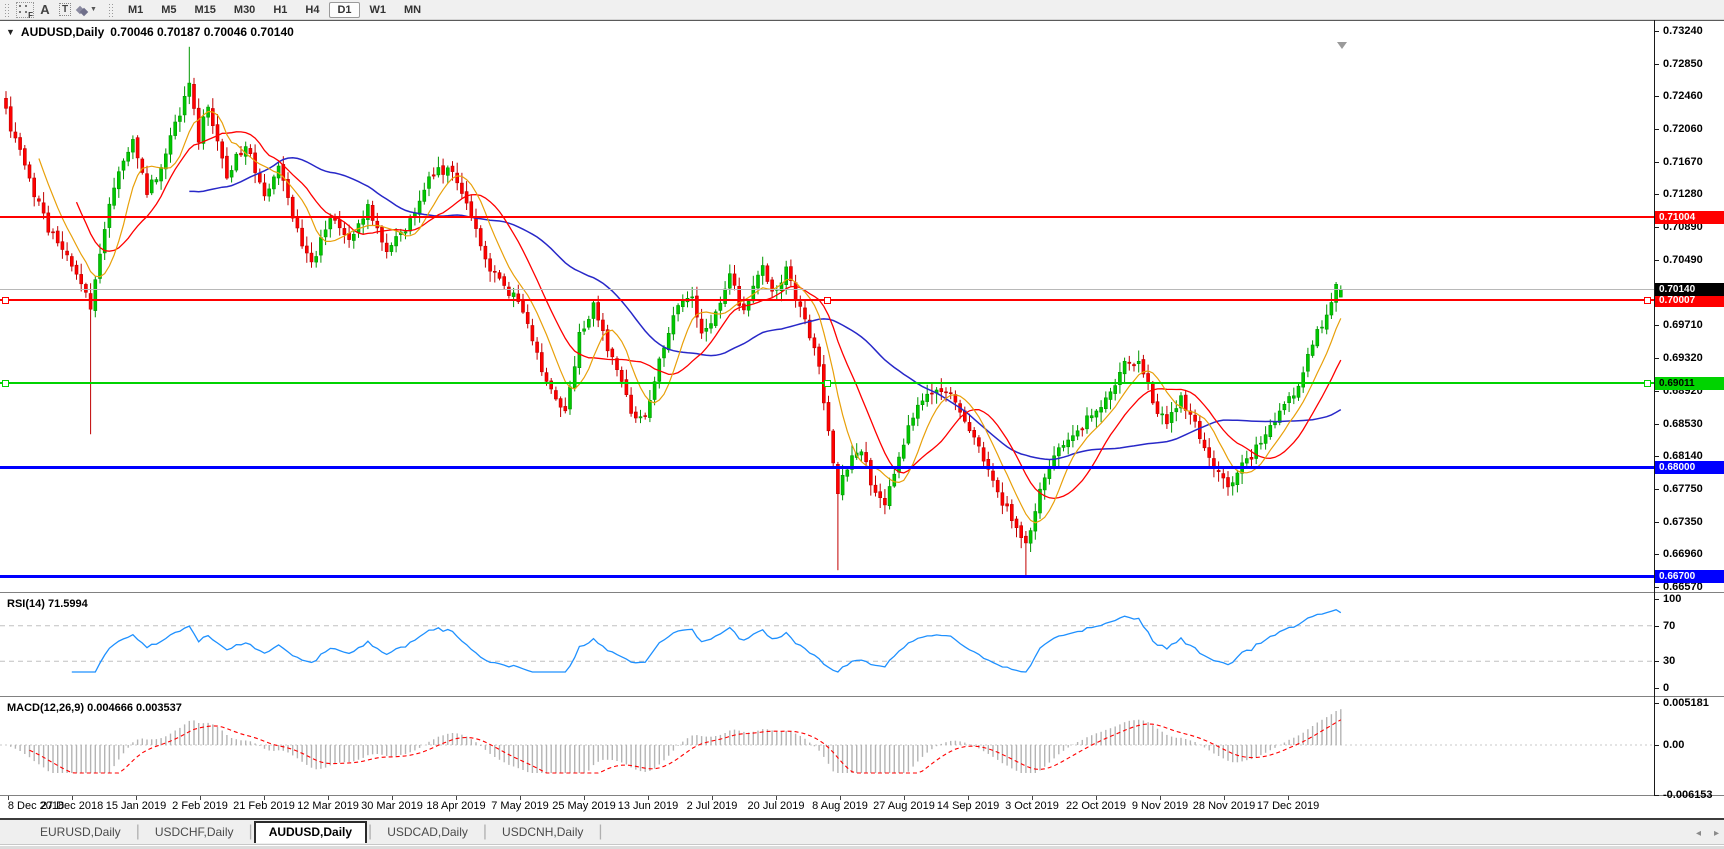 Image resolution: width=1724 pixels, height=849 pixels. I want to click on price-axis-label: 0.68530, so click(1683, 424).